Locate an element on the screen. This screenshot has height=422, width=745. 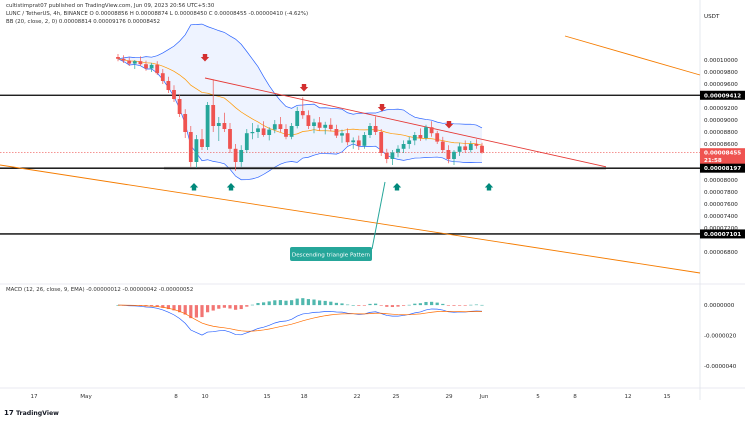
support-price-badge-bg is located at coordinates (722, 168).